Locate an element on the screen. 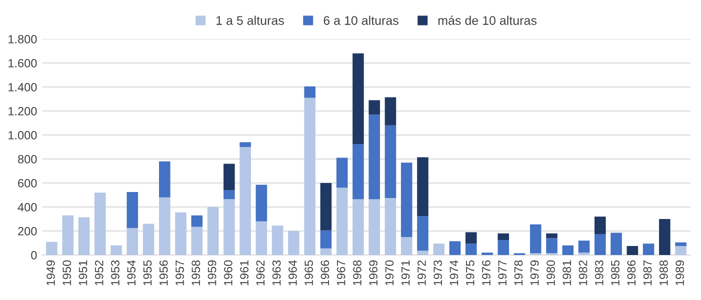 The image size is (701, 300). x-tick-label: 1964 is located at coordinates (292, 273).